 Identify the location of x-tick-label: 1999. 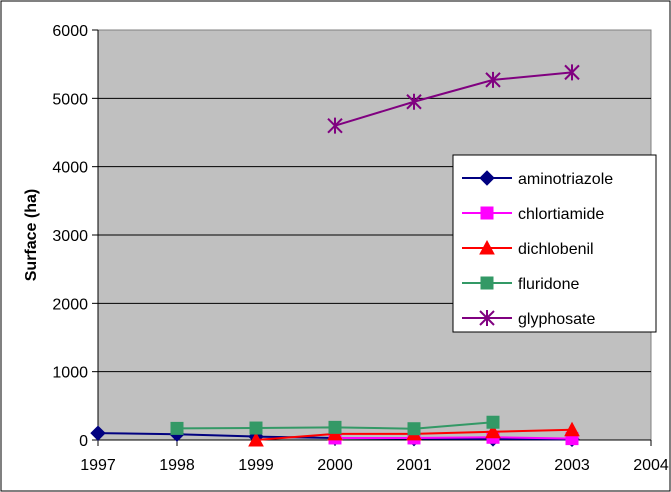
(256, 465).